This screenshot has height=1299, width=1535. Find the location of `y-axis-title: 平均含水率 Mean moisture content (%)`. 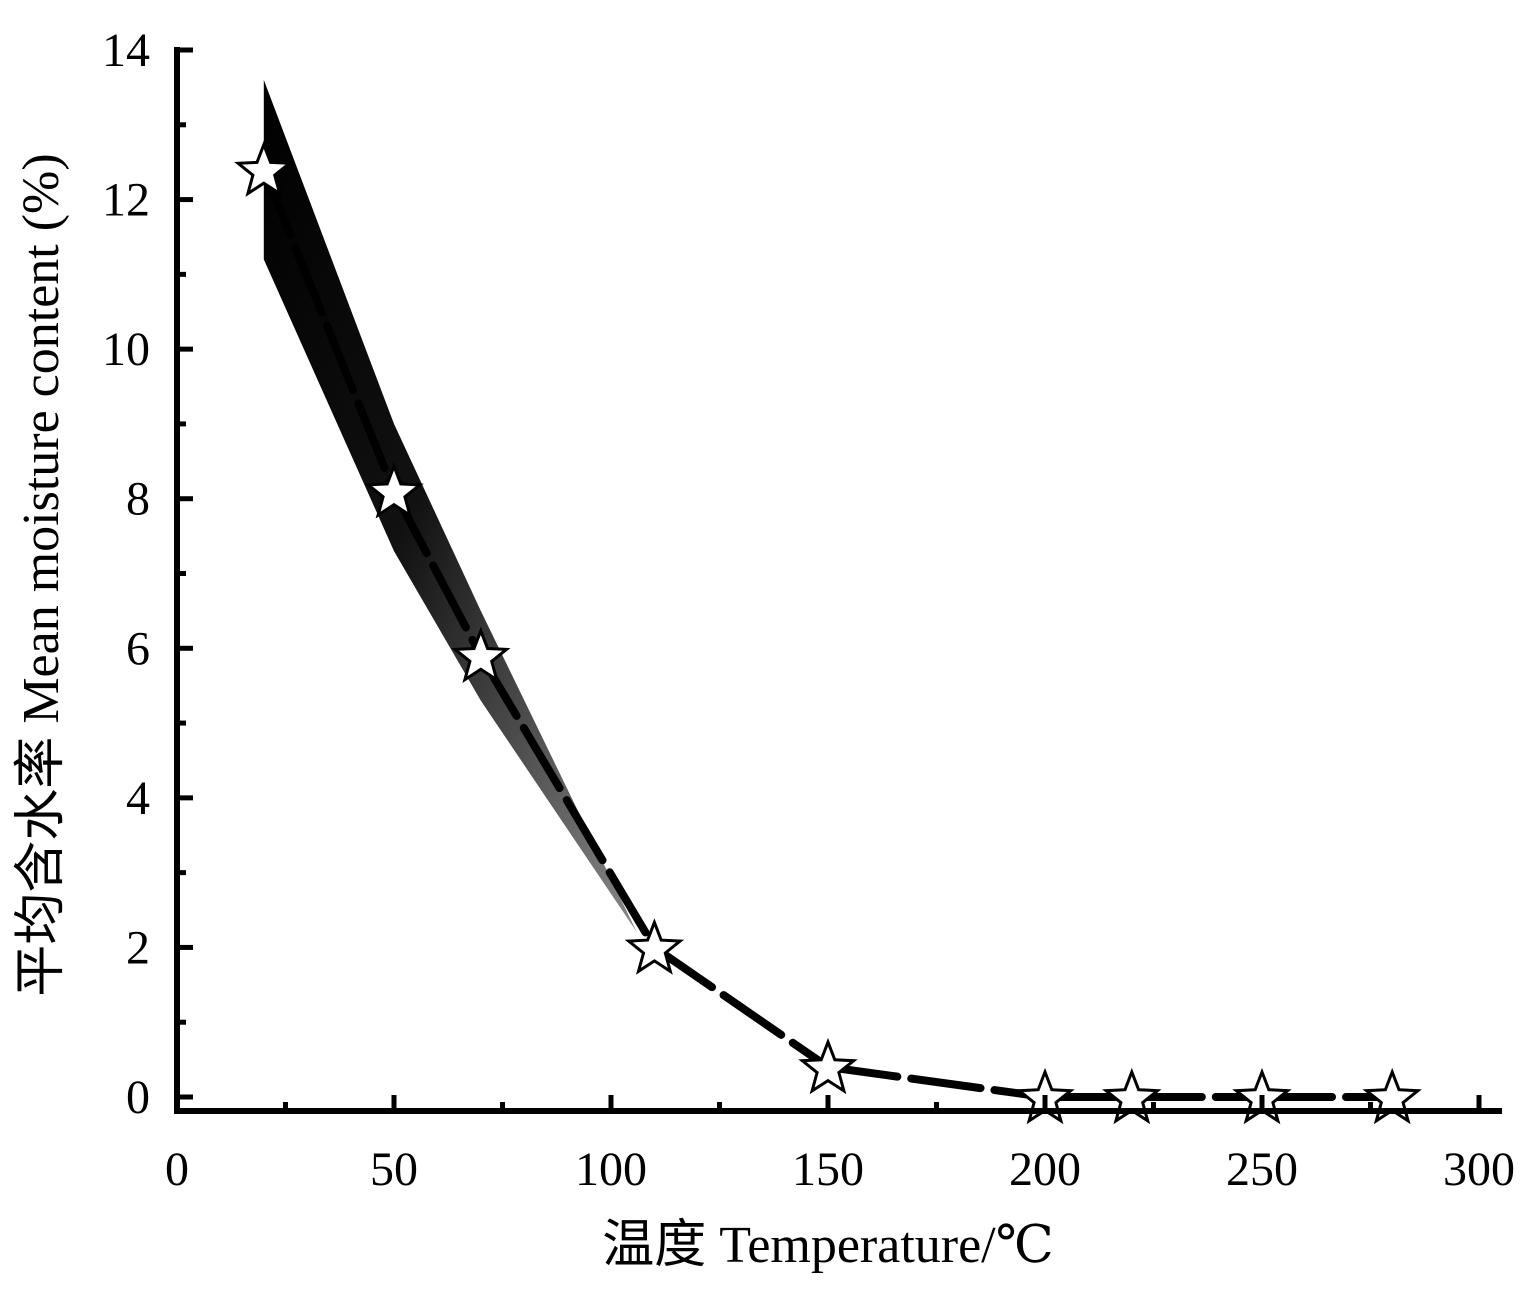

y-axis-title: 平均含水率 Mean moisture content (%) is located at coordinates (41, 574).